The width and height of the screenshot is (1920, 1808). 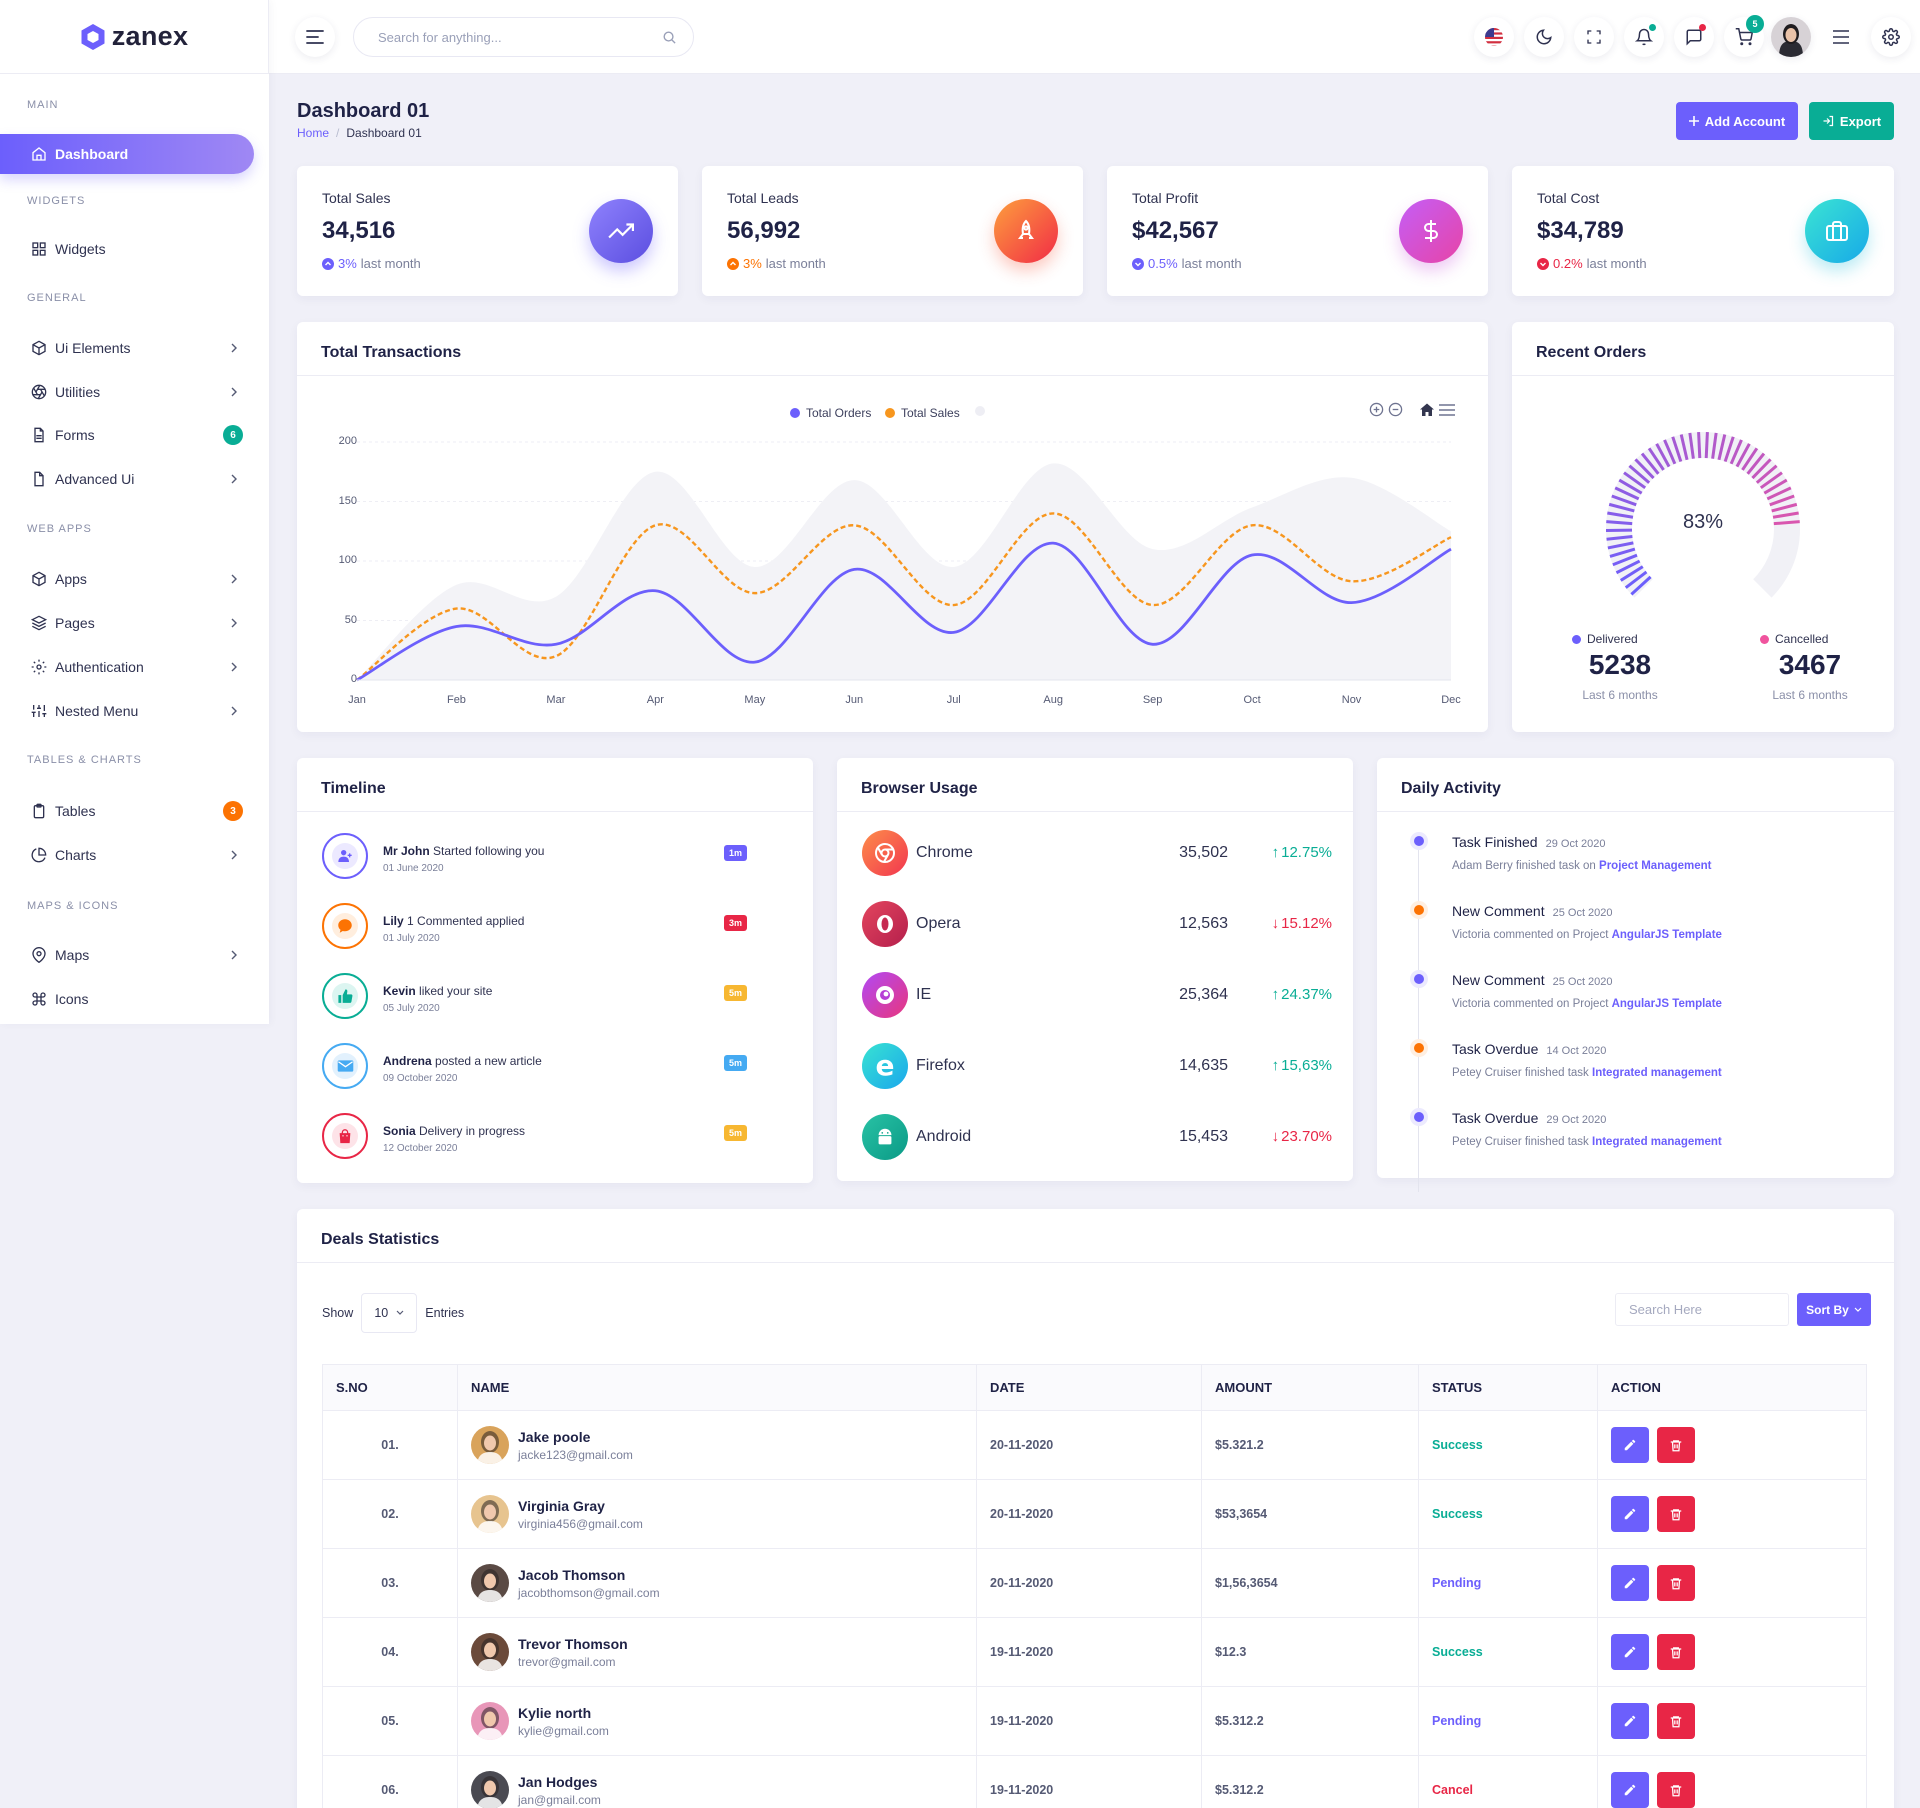 I want to click on export-button: Export, so click(x=1851, y=121).